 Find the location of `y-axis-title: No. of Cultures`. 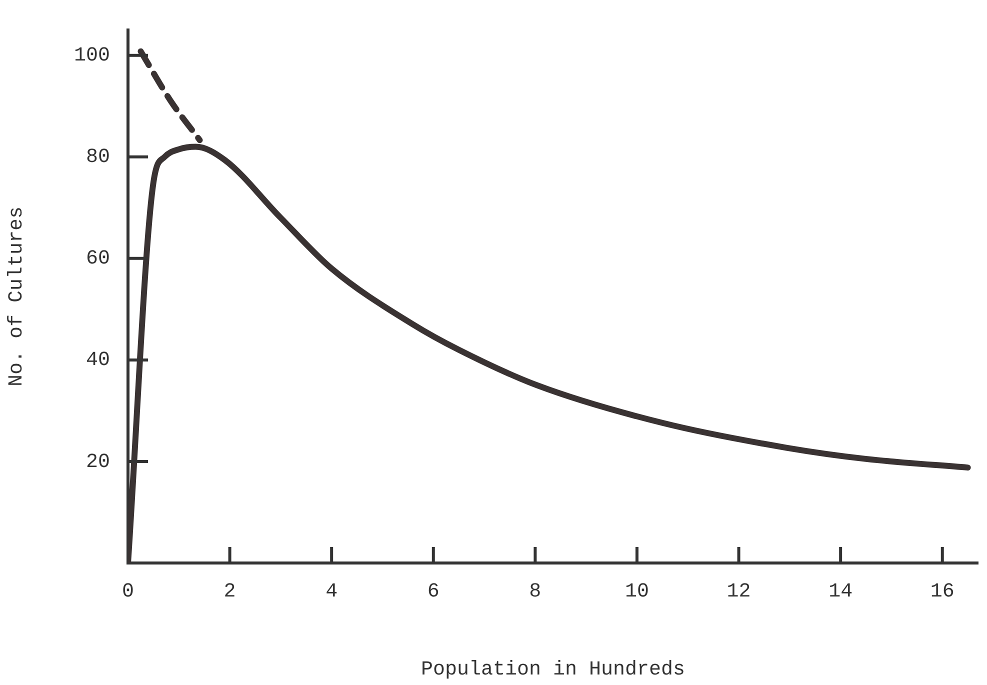

y-axis-title: No. of Cultures is located at coordinates (16, 296).